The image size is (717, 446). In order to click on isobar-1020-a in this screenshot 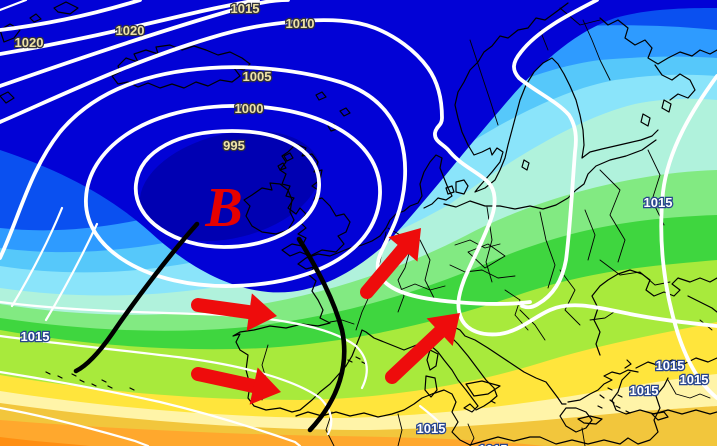, I will do `click(71, 16)`.